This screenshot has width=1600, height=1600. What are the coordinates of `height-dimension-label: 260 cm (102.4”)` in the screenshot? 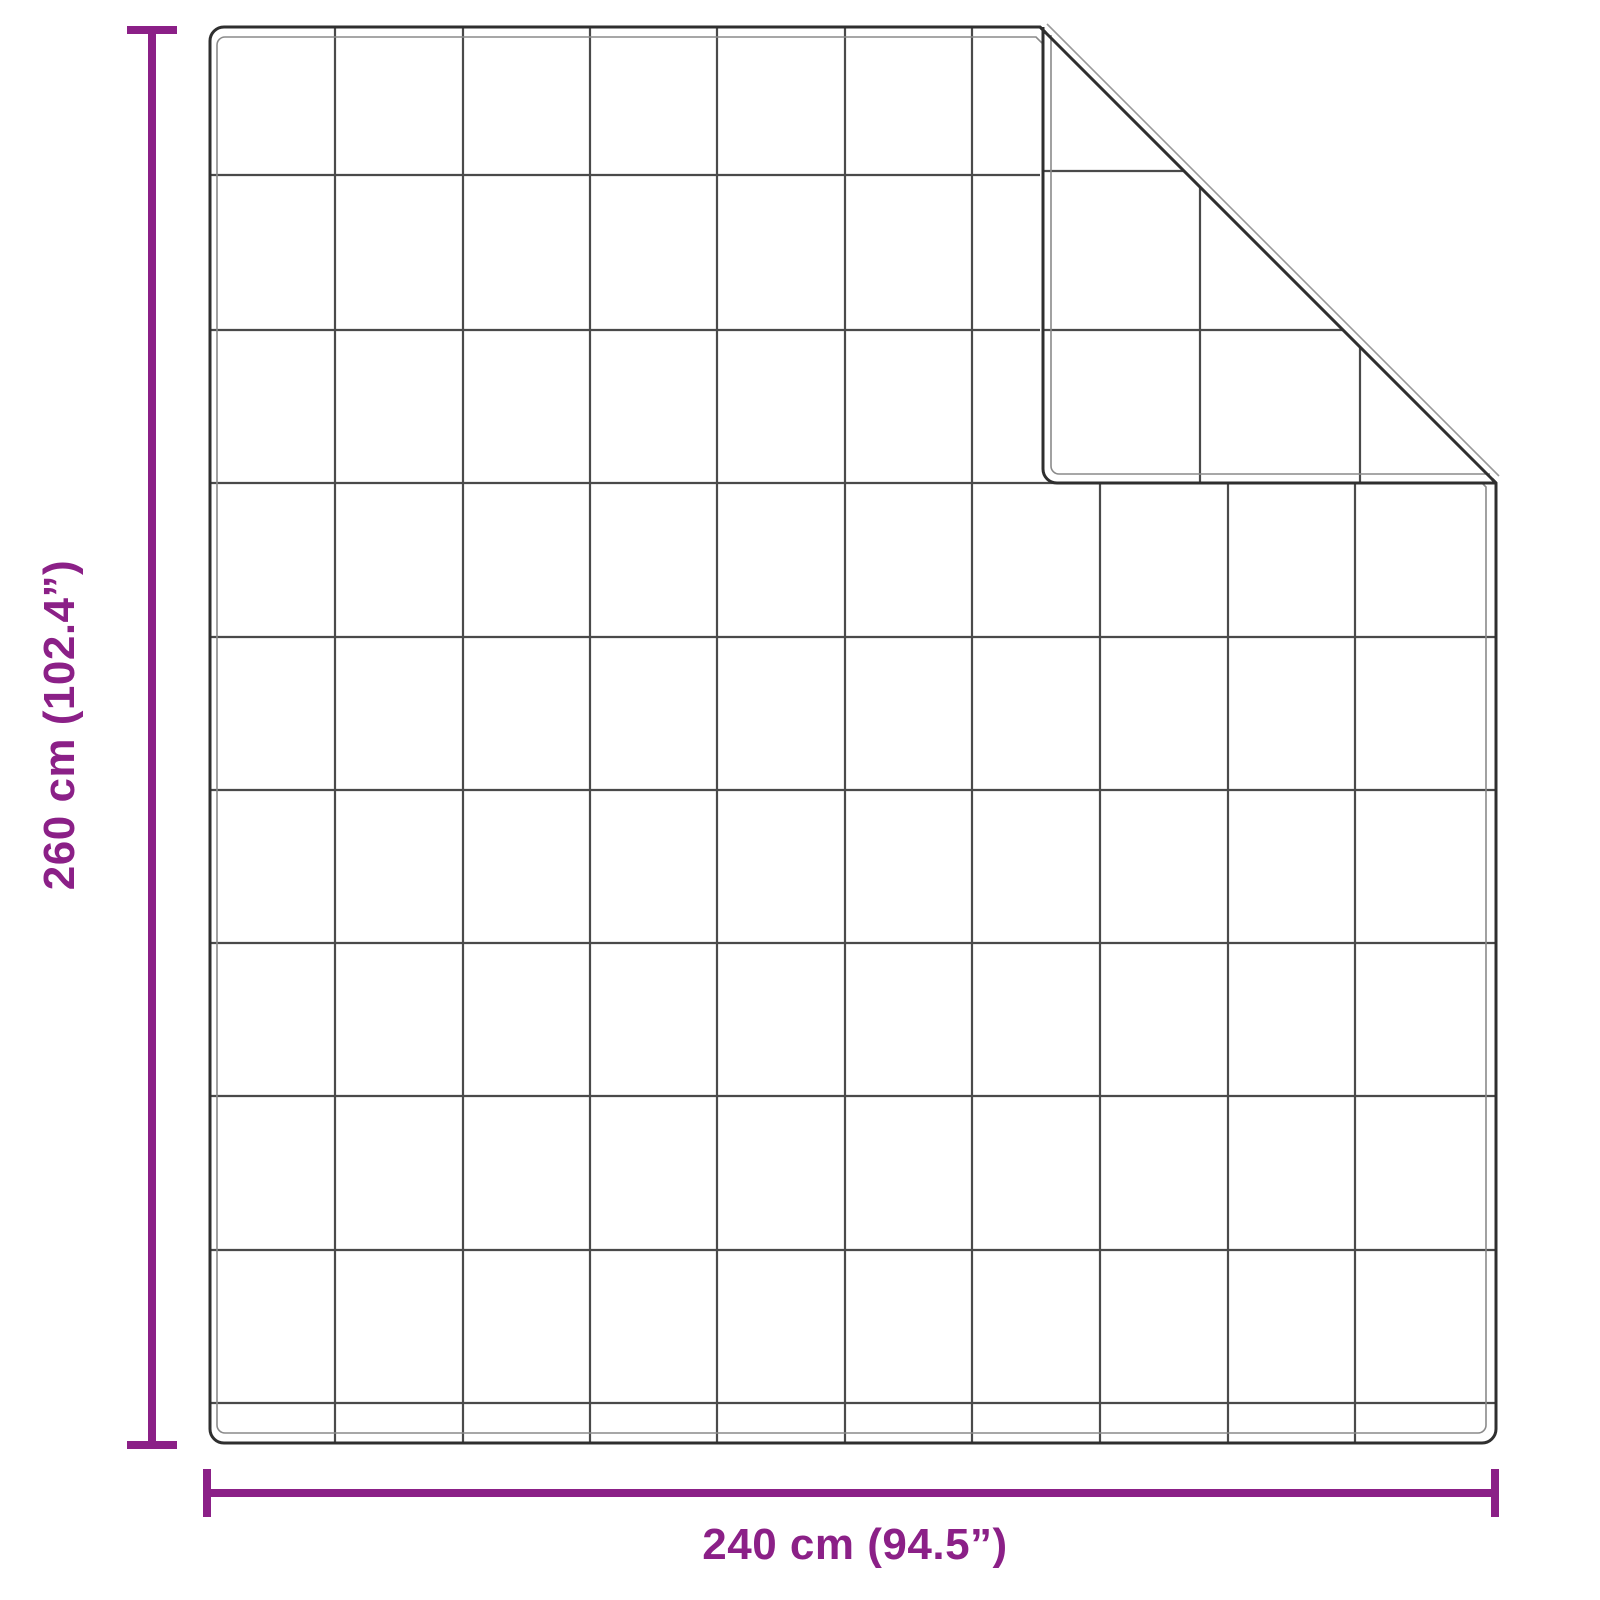 It's located at (60, 725).